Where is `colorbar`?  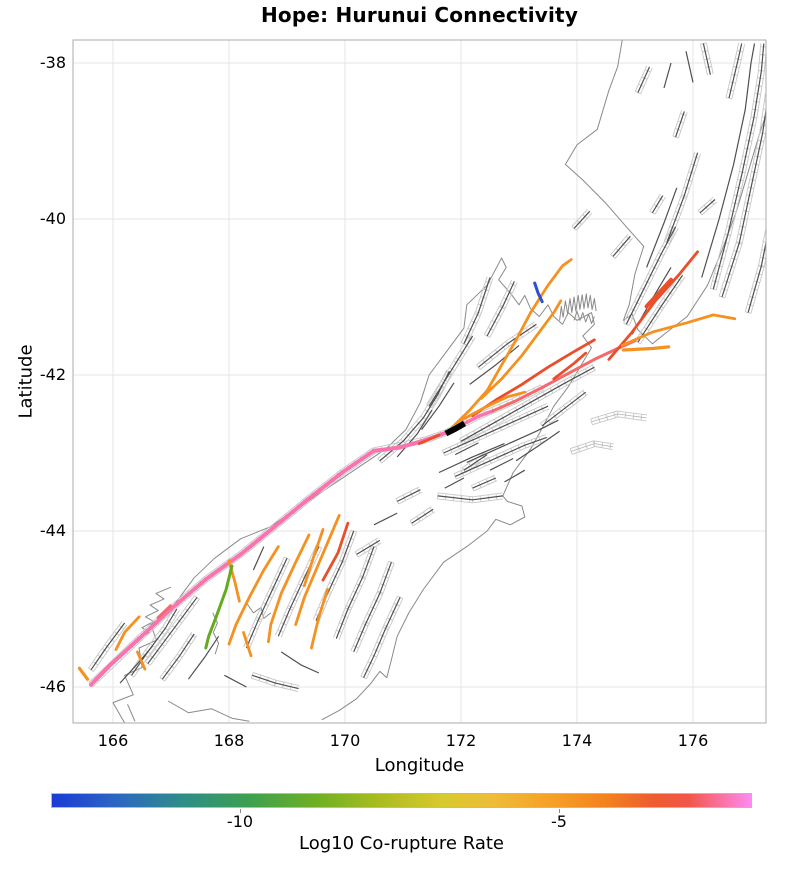
colorbar is located at coordinates (401, 800).